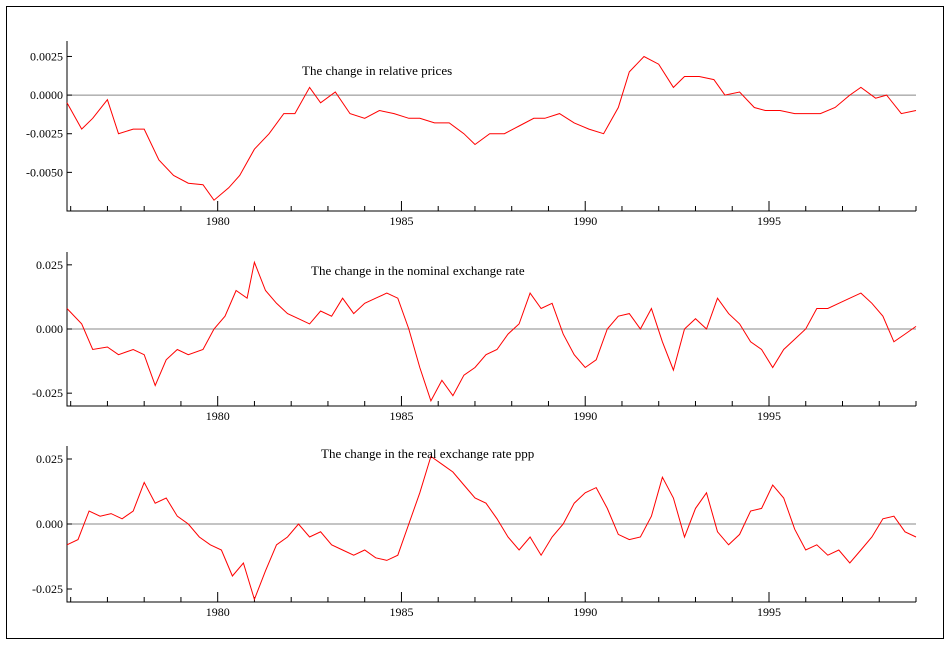 This screenshot has height=645, width=951. What do you see at coordinates (418, 270) in the screenshot?
I see `panel-title: The change in the nominal exchange rate` at bounding box center [418, 270].